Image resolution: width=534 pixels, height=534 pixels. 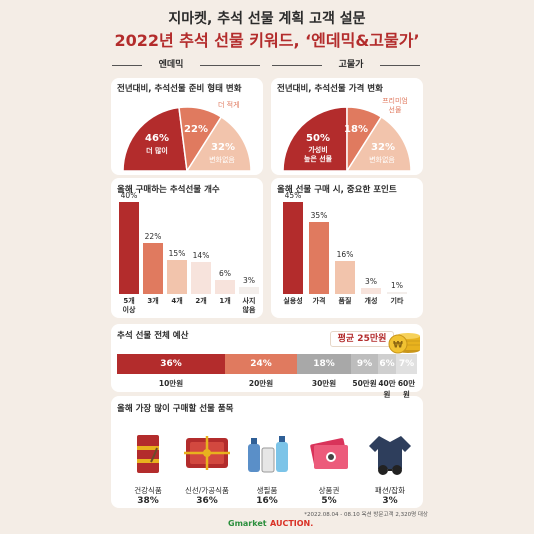 I want to click on bar-category-label-line: 실용성, so click(x=293, y=301).